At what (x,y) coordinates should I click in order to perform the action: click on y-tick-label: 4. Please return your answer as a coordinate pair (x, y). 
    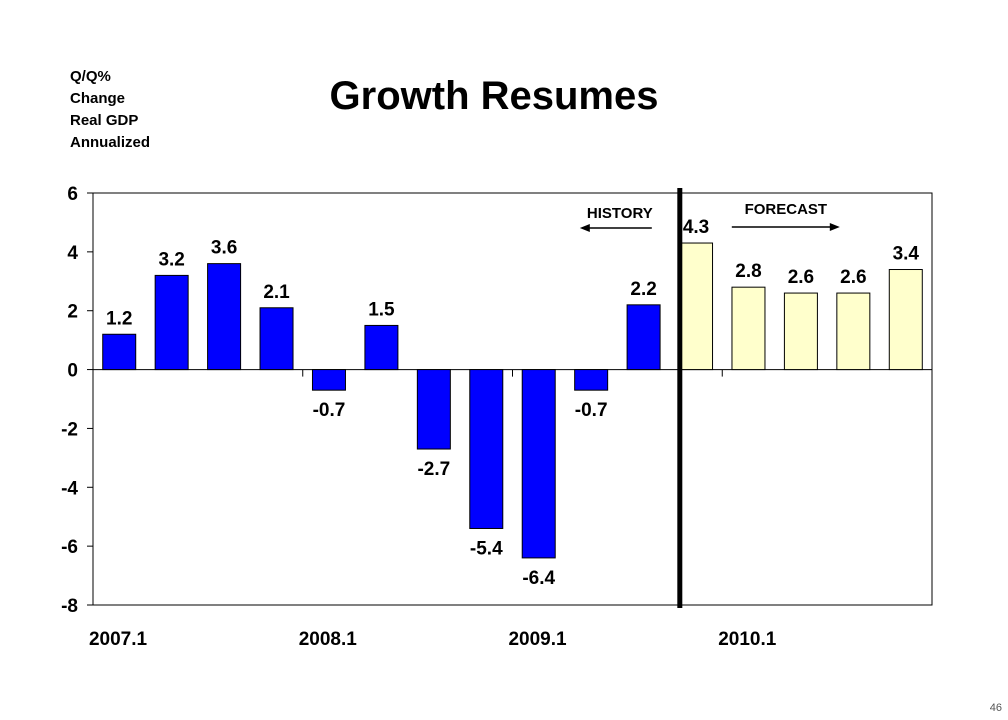
    Looking at the image, I should click on (72, 253).